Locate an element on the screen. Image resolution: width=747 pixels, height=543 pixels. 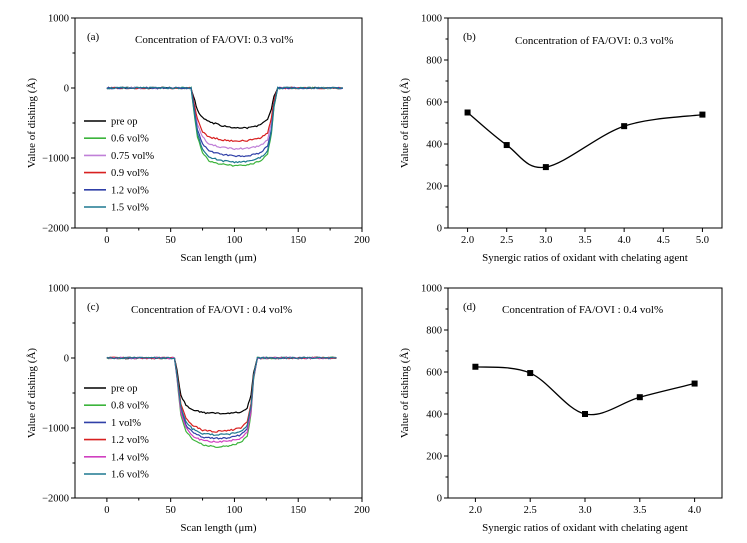
panel-label: (d) is located at coordinates (469, 307).